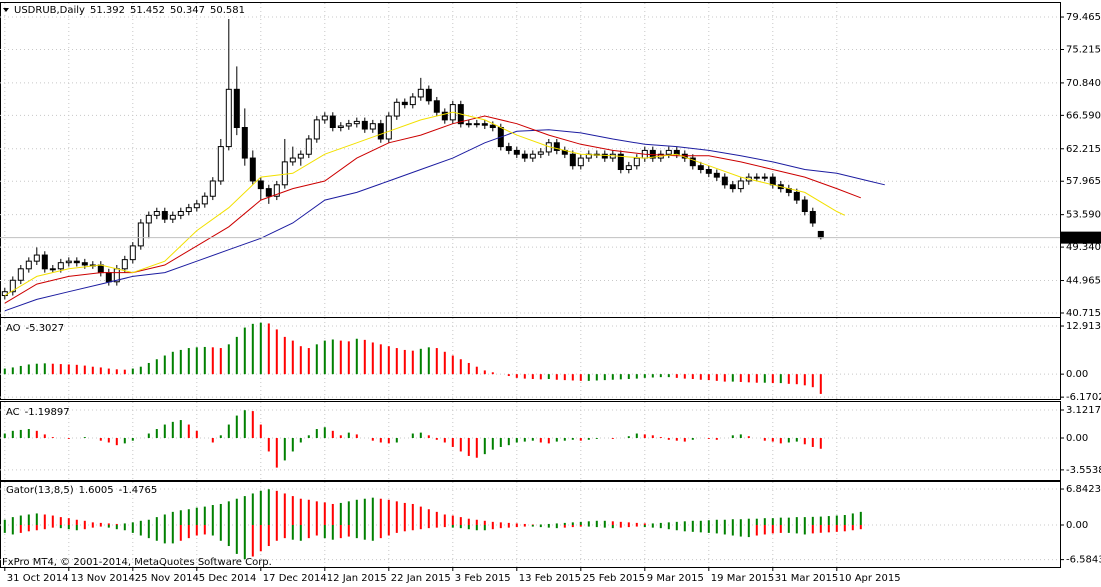 Image resolution: width=1101 pixels, height=587 pixels. I want to click on chart-header: 51.452, so click(147, 10).